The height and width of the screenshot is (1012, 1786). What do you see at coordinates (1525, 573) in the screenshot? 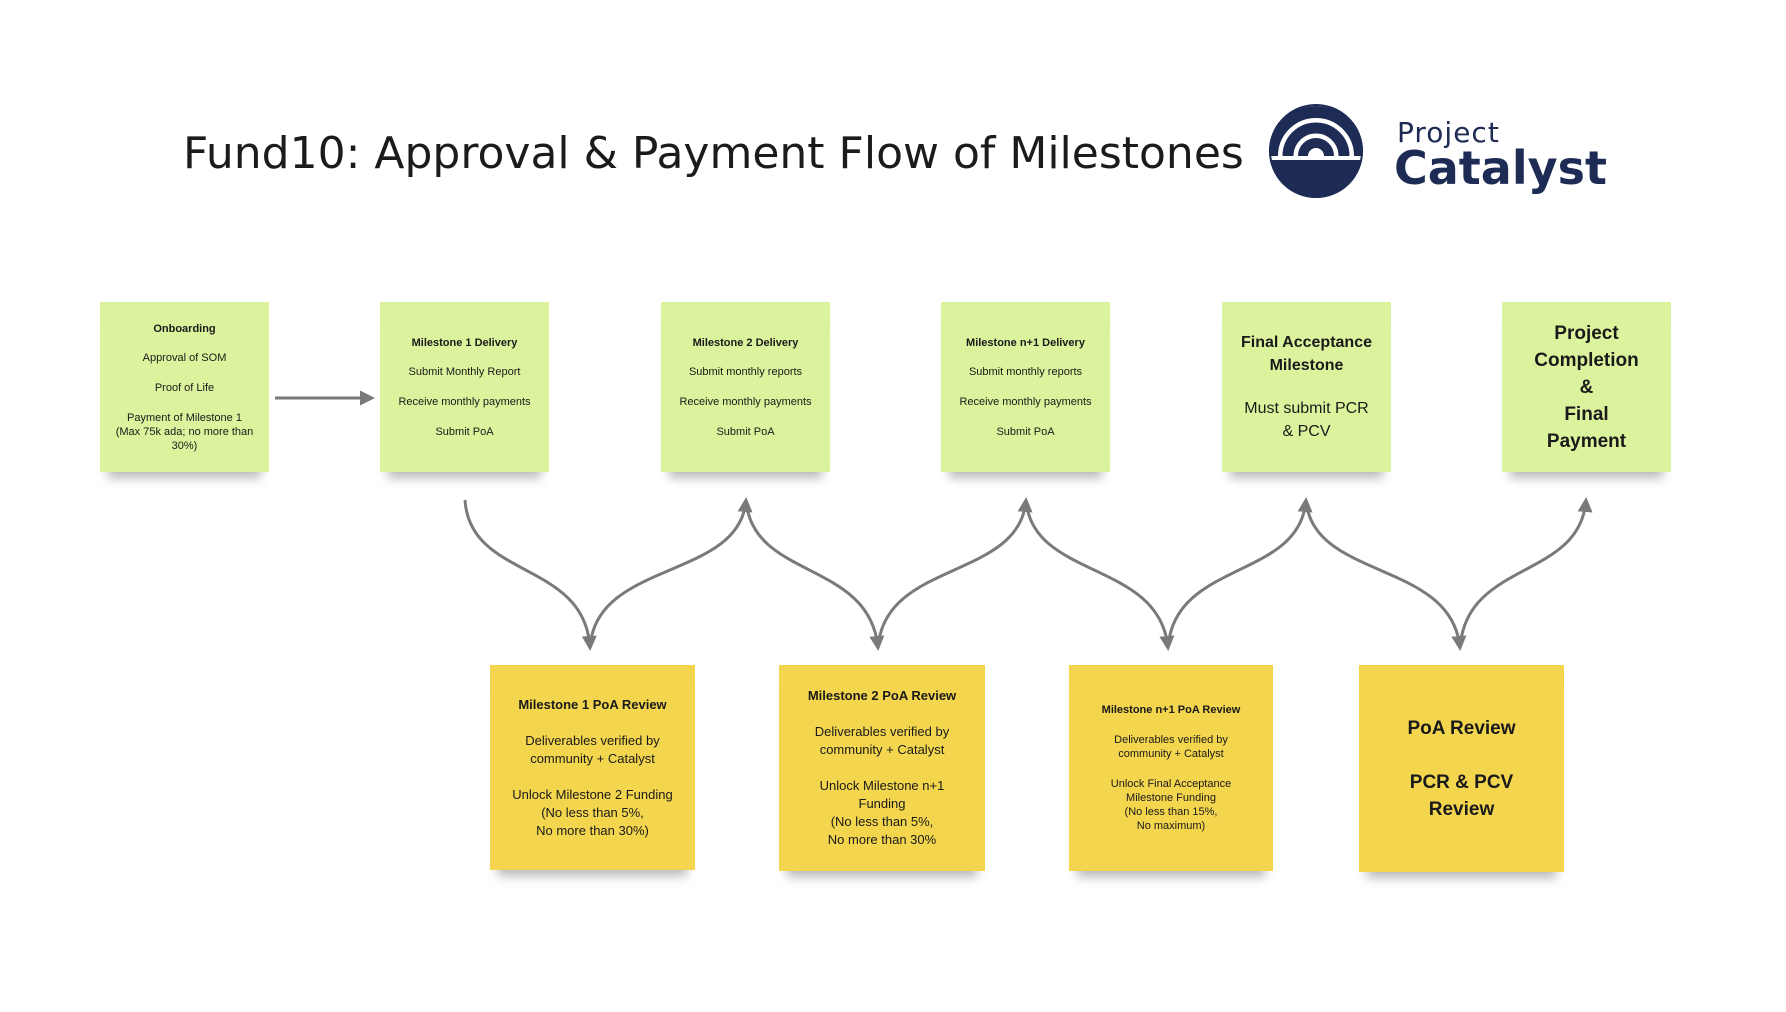
I see `arrow-review4-to-completion` at bounding box center [1525, 573].